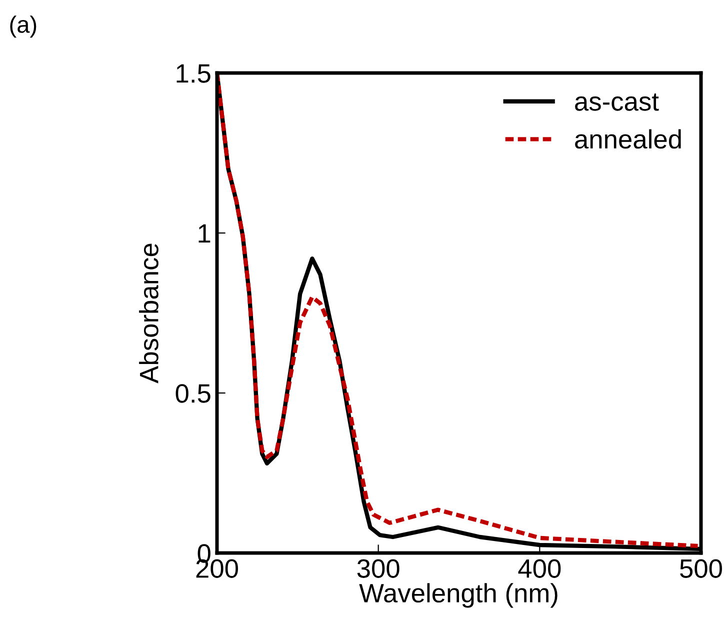 This screenshot has height=623, width=728. What do you see at coordinates (193, 393) in the screenshot?
I see `y-tick-label: 0.5` at bounding box center [193, 393].